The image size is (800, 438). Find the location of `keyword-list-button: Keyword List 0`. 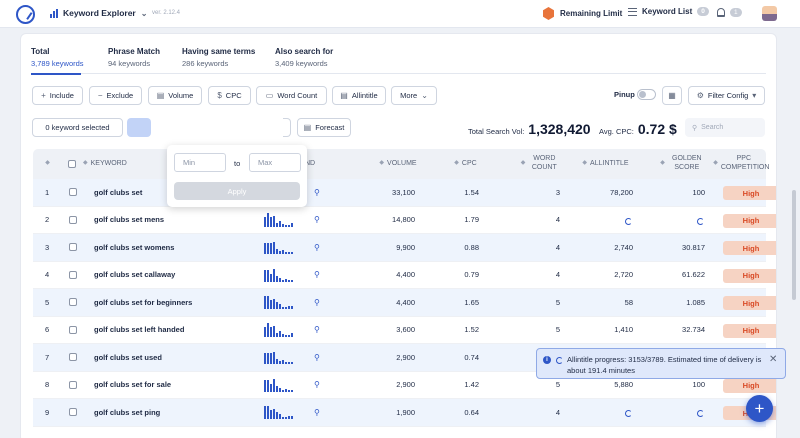

keyword-list-button: Keyword List 0 is located at coordinates (668, 11).